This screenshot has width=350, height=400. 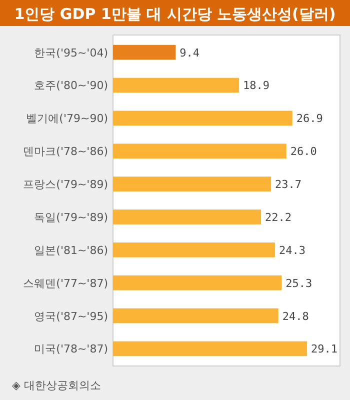 I want to click on y-tick-label: 미국('78~'87), so click(x=71, y=349).